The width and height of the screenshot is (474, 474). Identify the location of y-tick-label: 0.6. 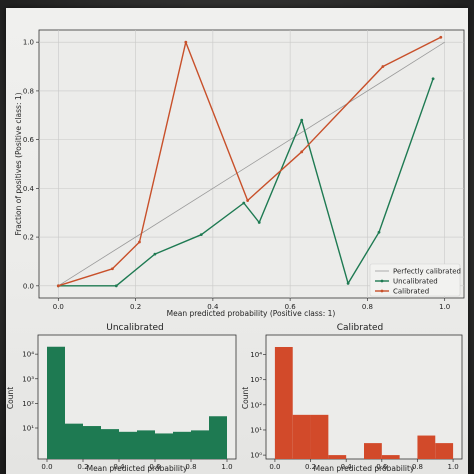
(29, 140).